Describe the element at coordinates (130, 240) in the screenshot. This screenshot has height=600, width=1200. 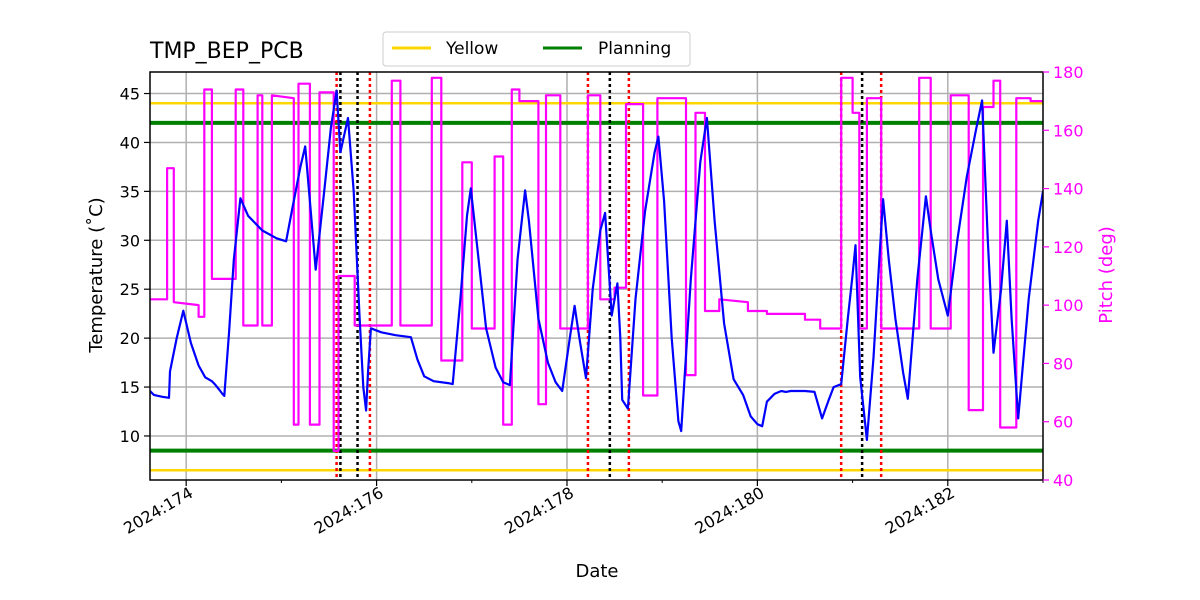
I see `y-tick-label: 30` at that location.